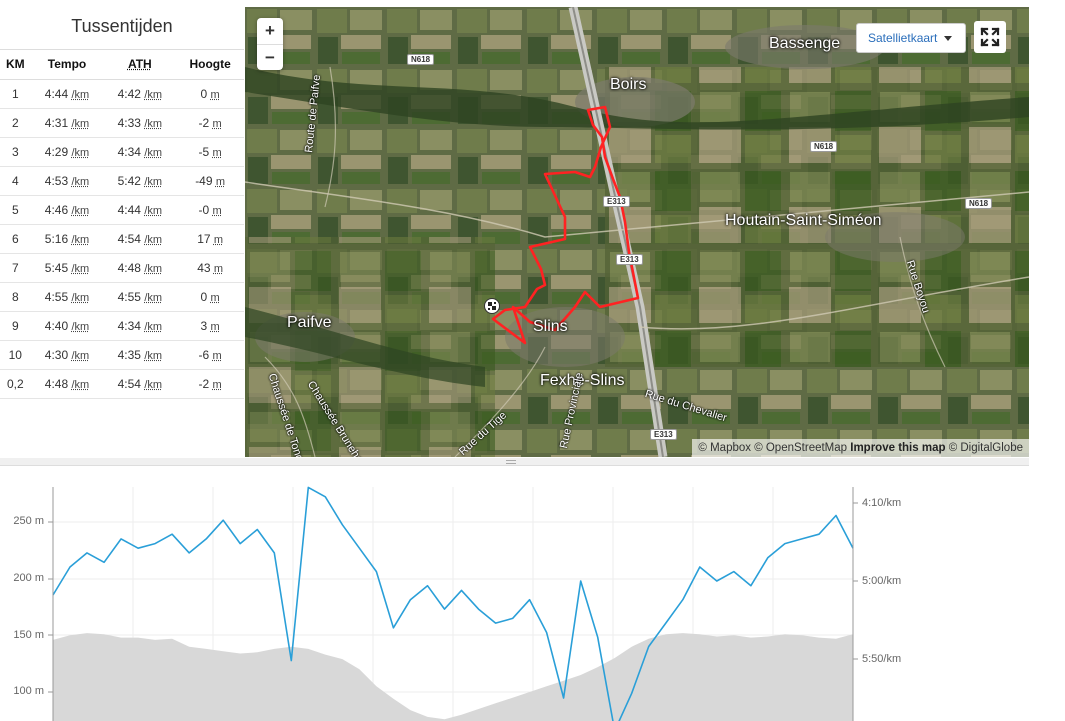 This screenshot has height=721, width=1065. What do you see at coordinates (140, 355) in the screenshot?
I see `split-cell-gap: 4:35 /km` at bounding box center [140, 355].